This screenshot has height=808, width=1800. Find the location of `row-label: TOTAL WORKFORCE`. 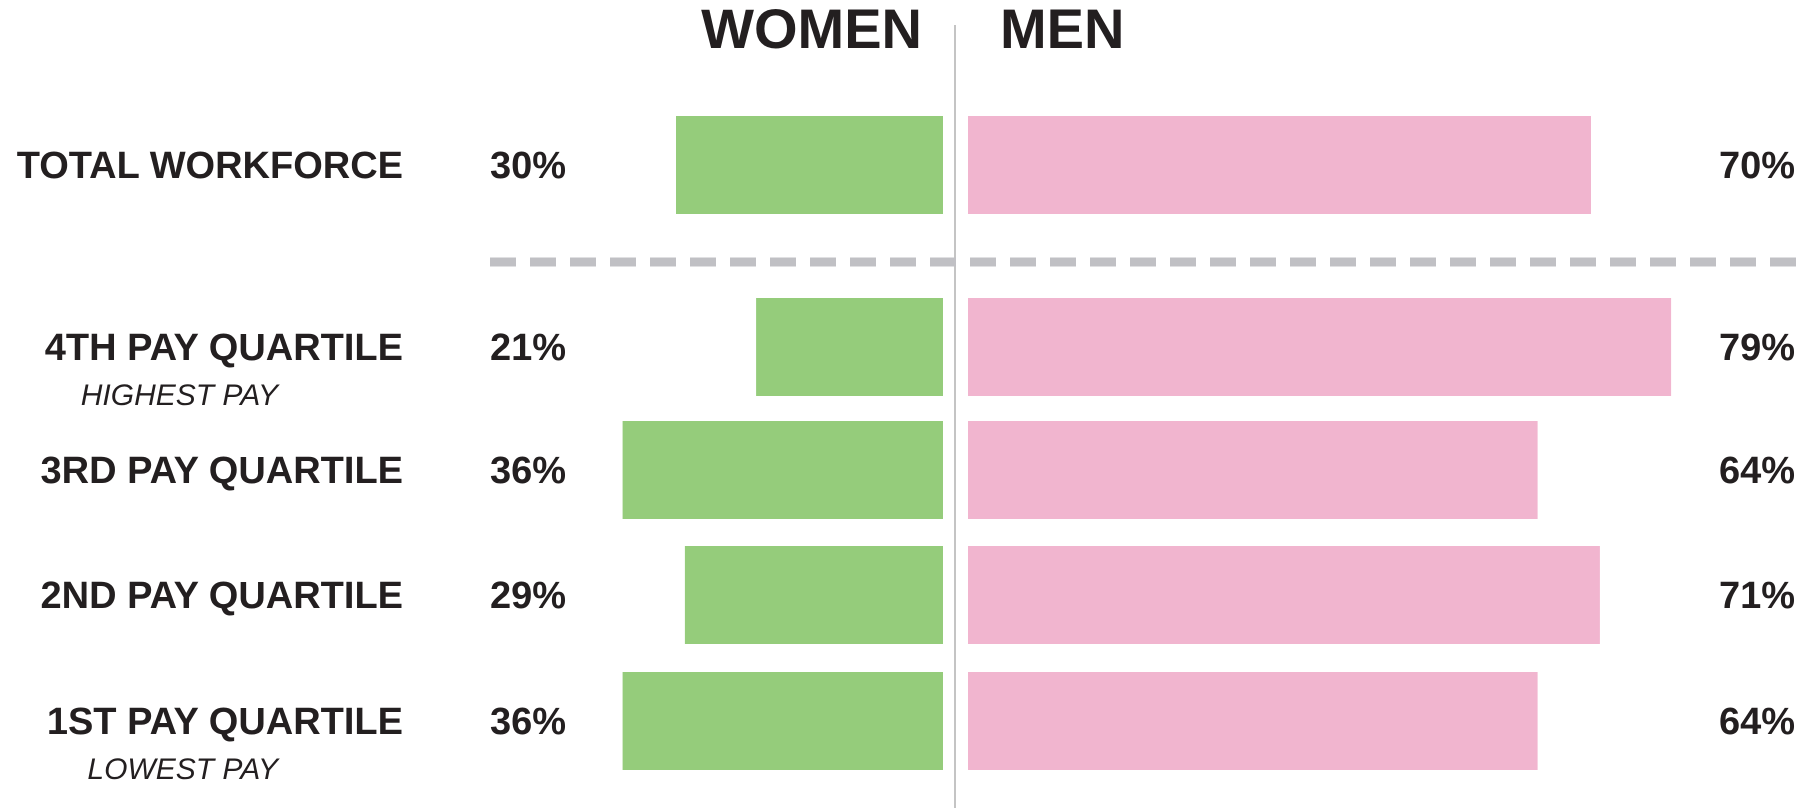

row-label: TOTAL WORKFORCE is located at coordinates (210, 166).